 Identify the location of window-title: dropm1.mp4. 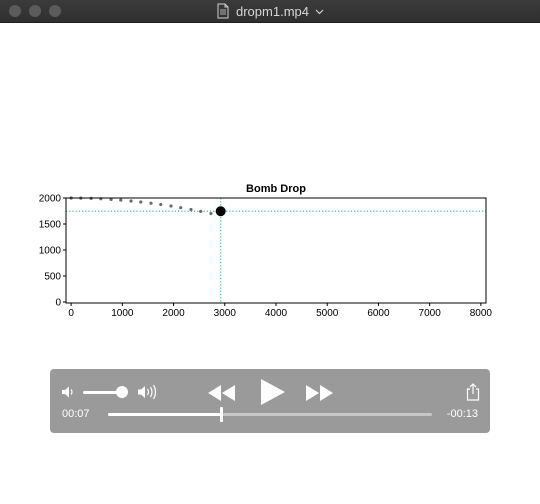
(272, 11).